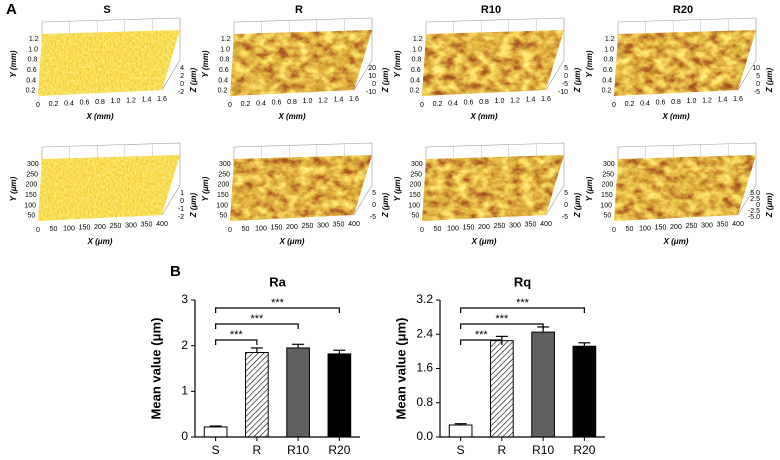 Image resolution: width=780 pixels, height=460 pixels. I want to click on x-tick-label: R10, so click(298, 449).